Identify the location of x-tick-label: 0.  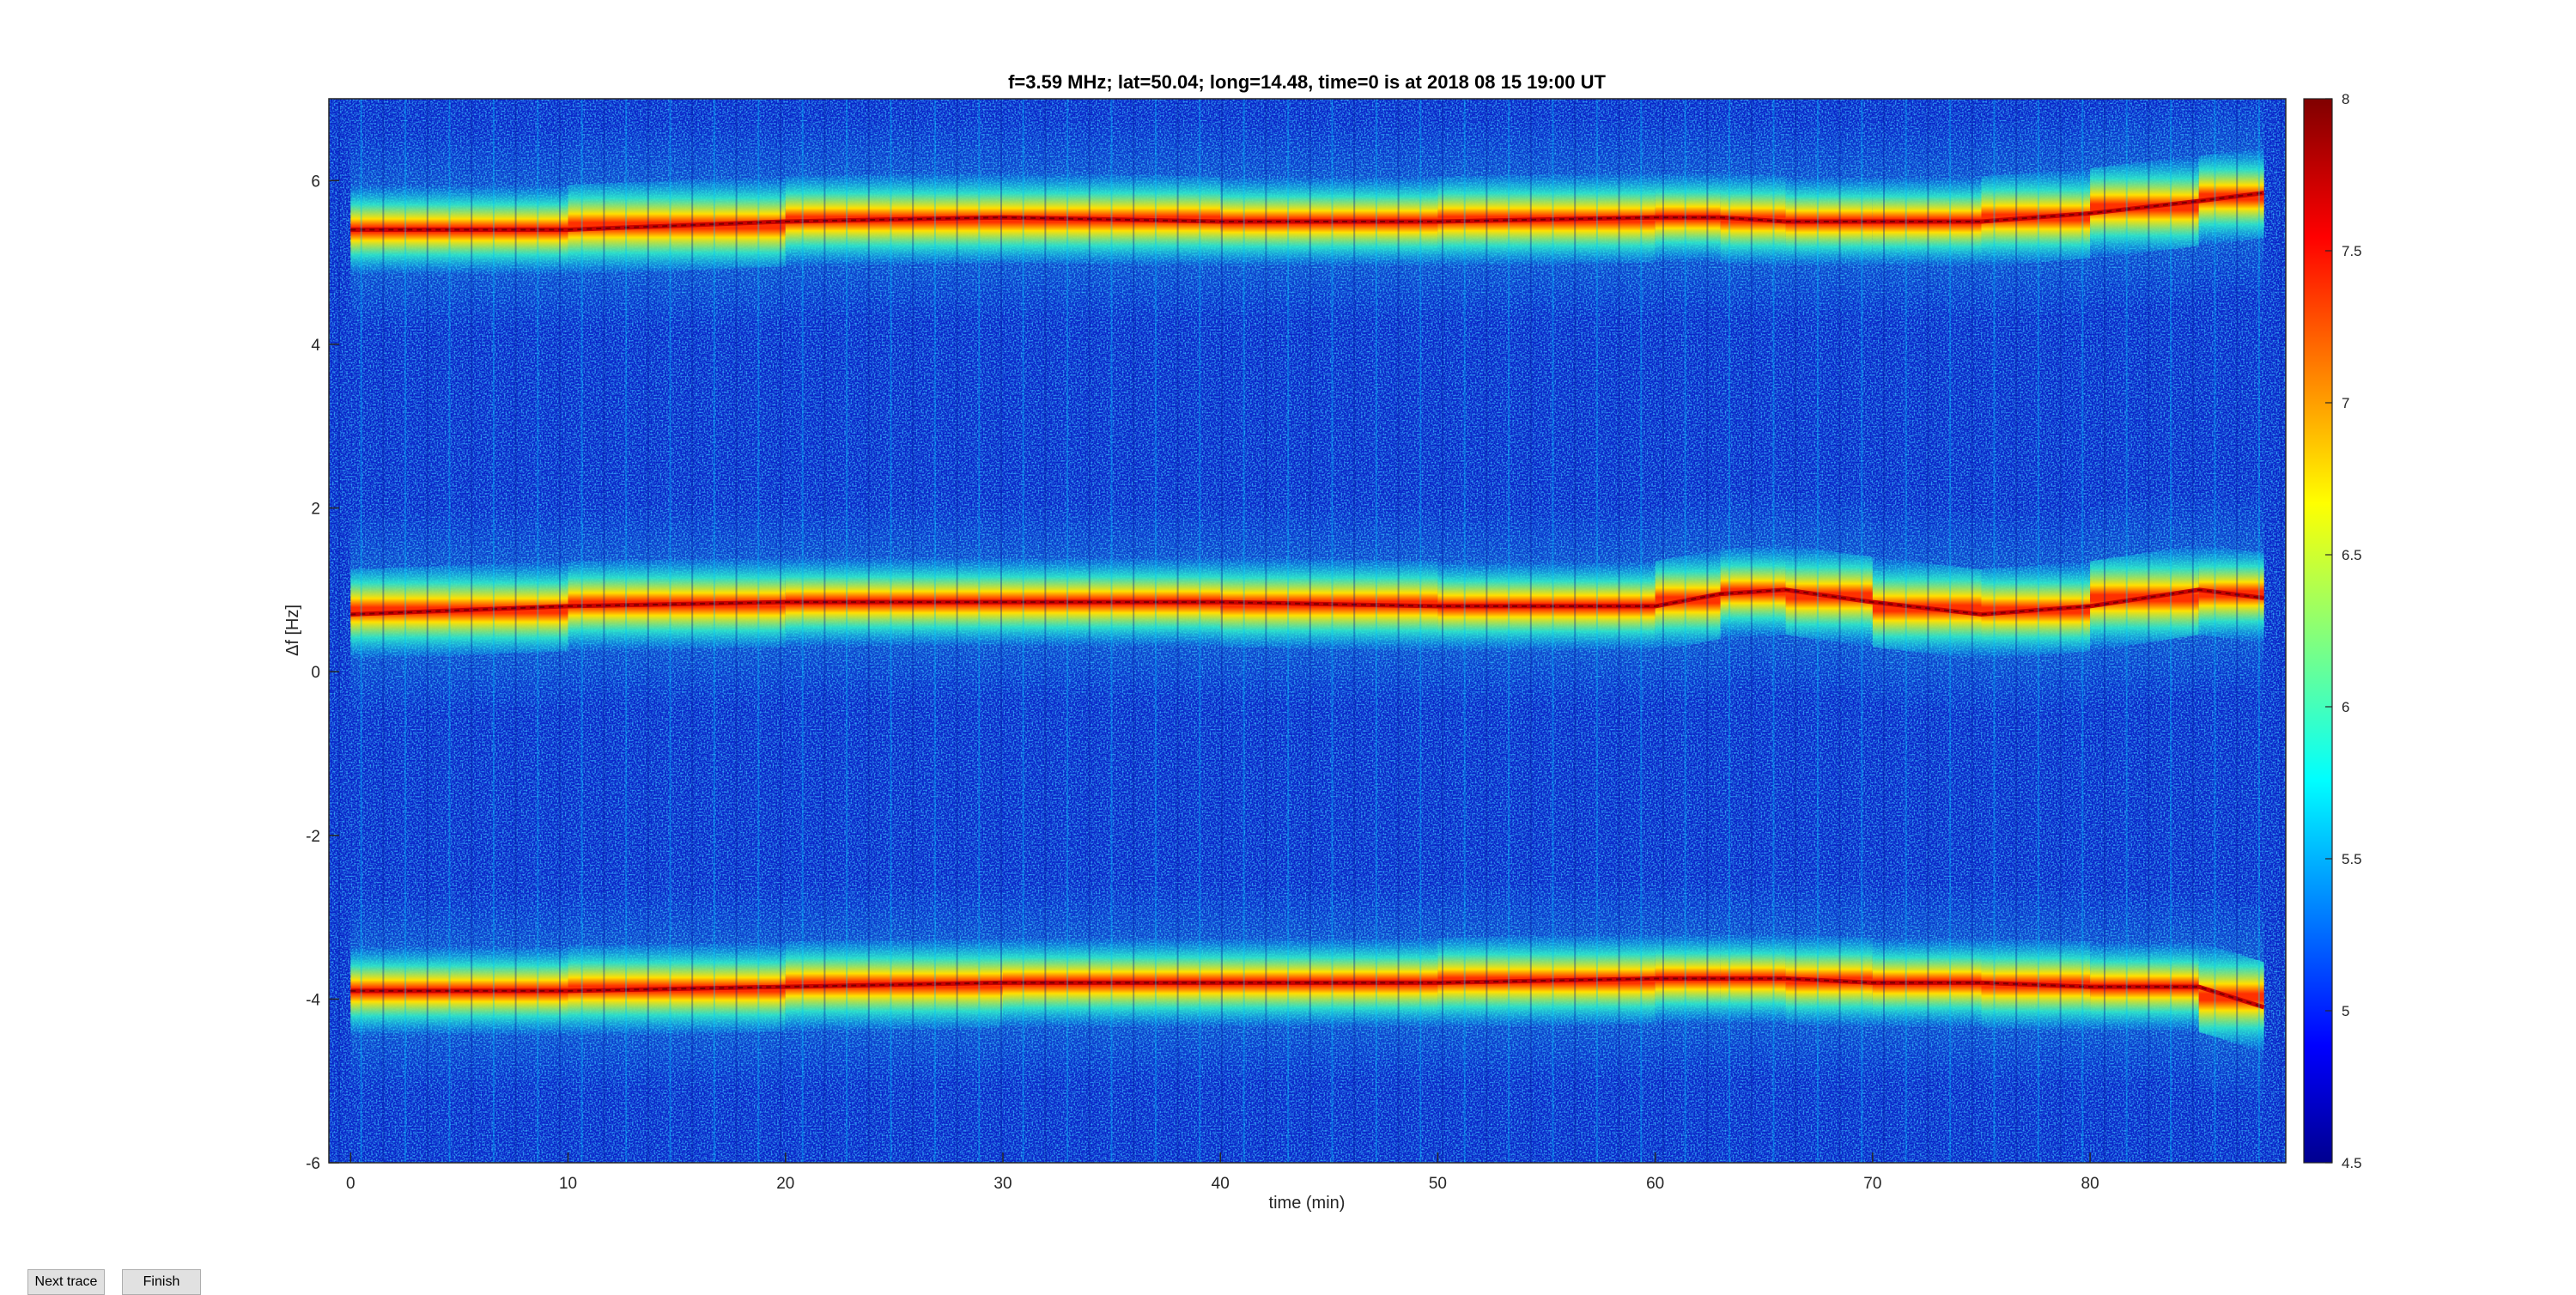
(350, 1184).